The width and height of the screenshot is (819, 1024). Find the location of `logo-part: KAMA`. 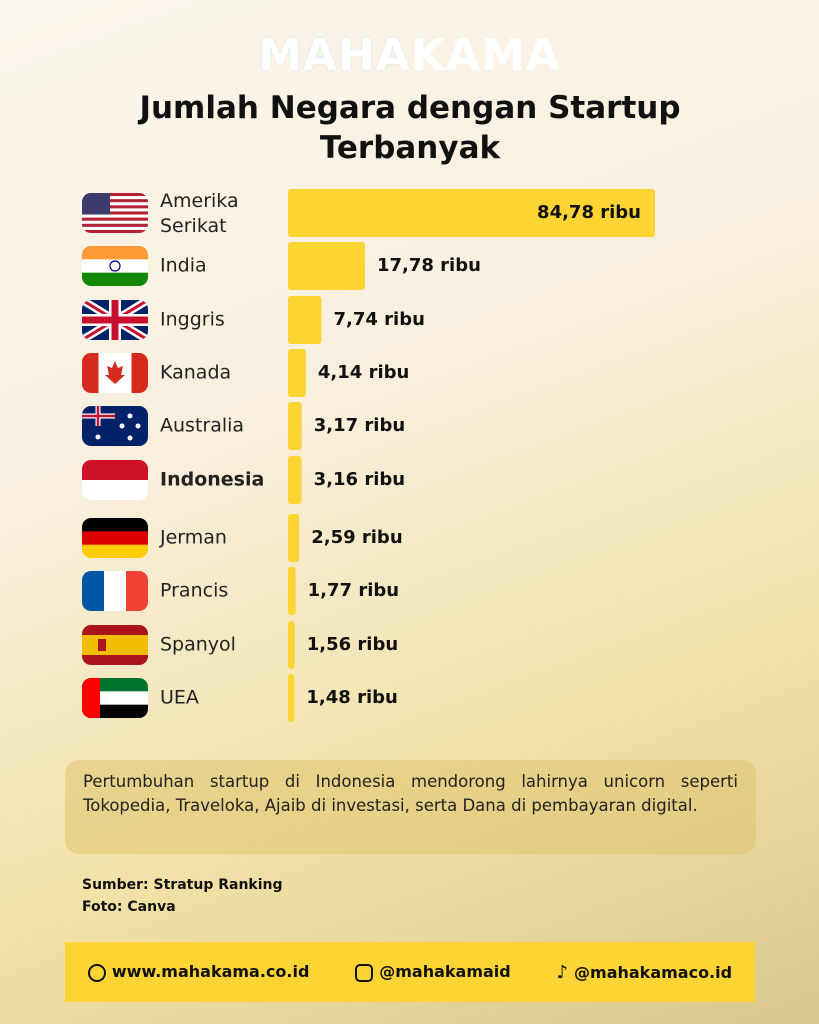

logo-part: KAMA is located at coordinates (485, 55).